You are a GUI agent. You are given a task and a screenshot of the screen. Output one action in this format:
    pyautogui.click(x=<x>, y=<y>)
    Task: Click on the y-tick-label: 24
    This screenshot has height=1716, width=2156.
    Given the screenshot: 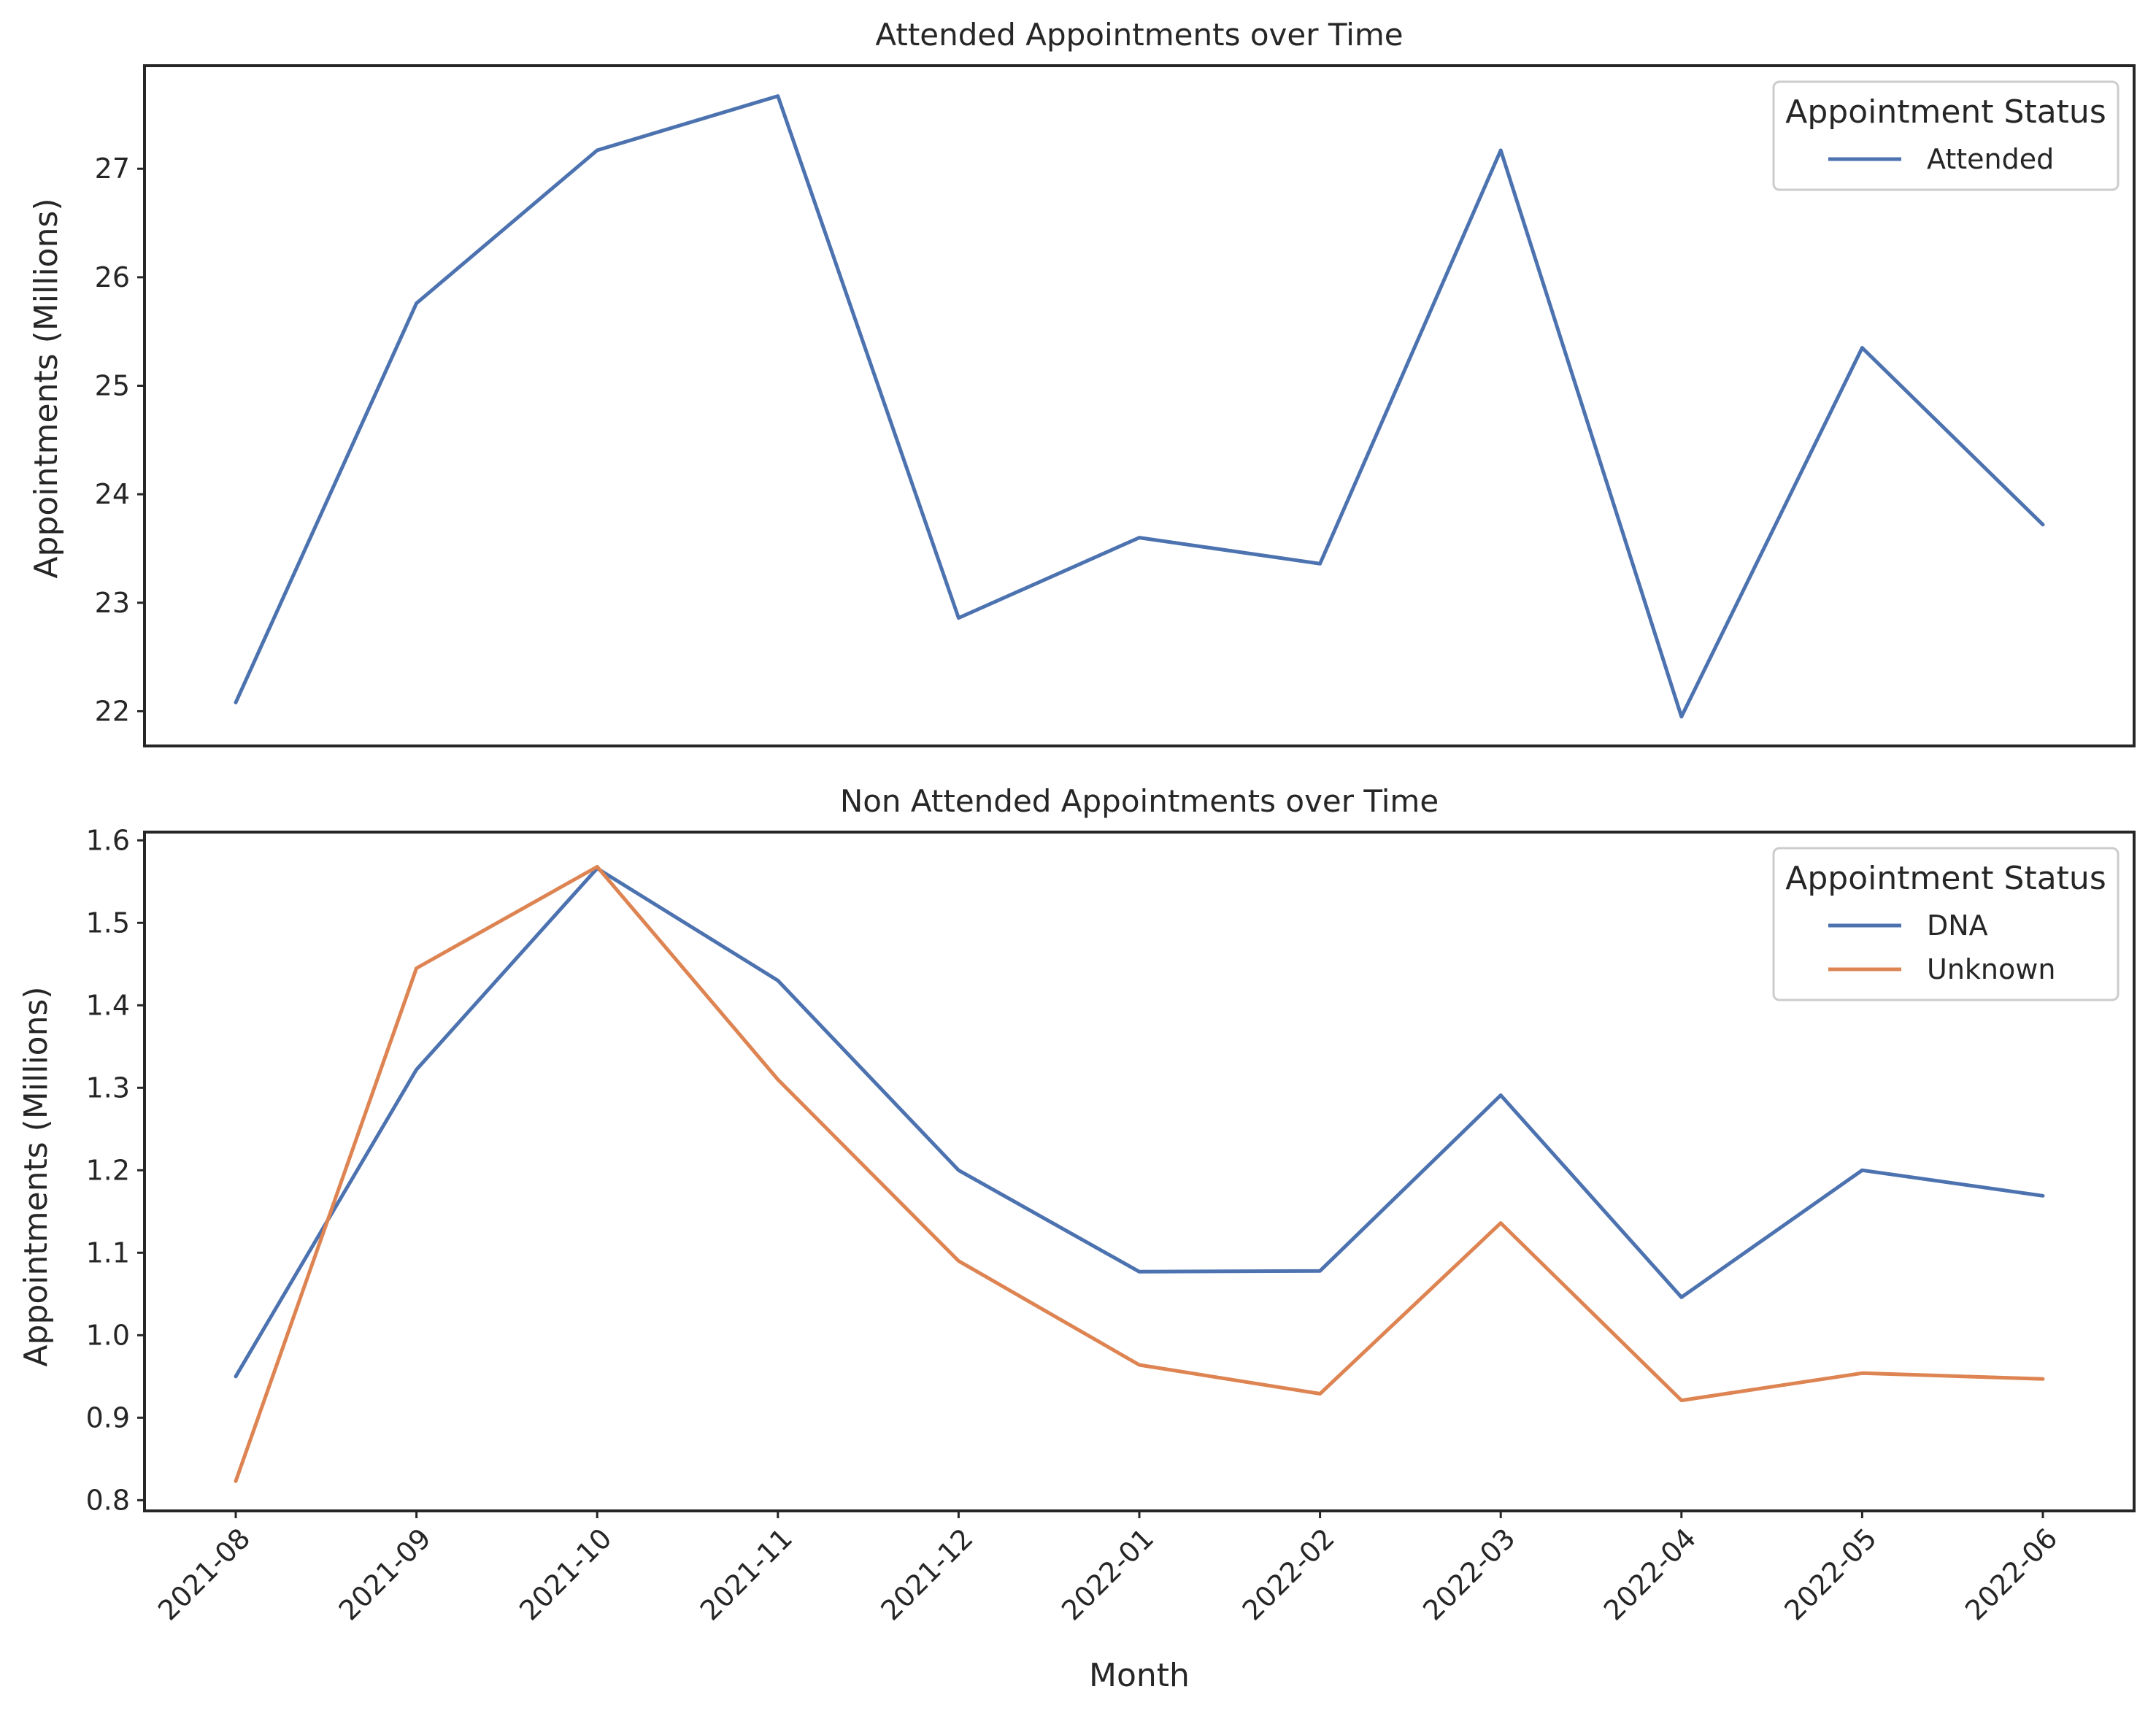 What is the action you would take?
    pyautogui.click(x=112, y=494)
    